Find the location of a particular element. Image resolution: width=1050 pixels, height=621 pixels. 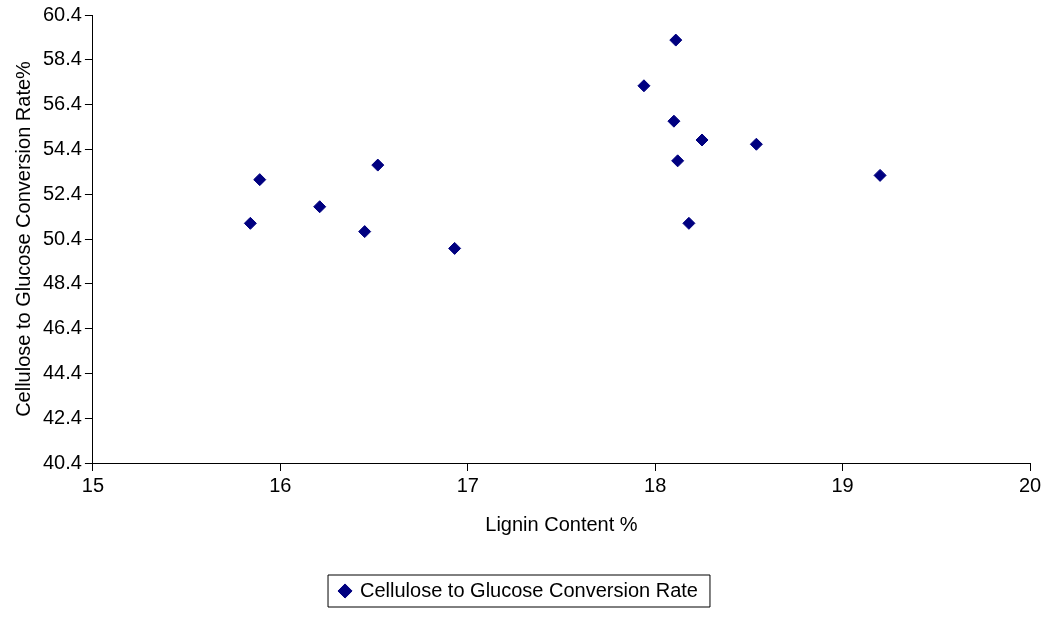

y-tick-label: 42.4 is located at coordinates (62, 416).